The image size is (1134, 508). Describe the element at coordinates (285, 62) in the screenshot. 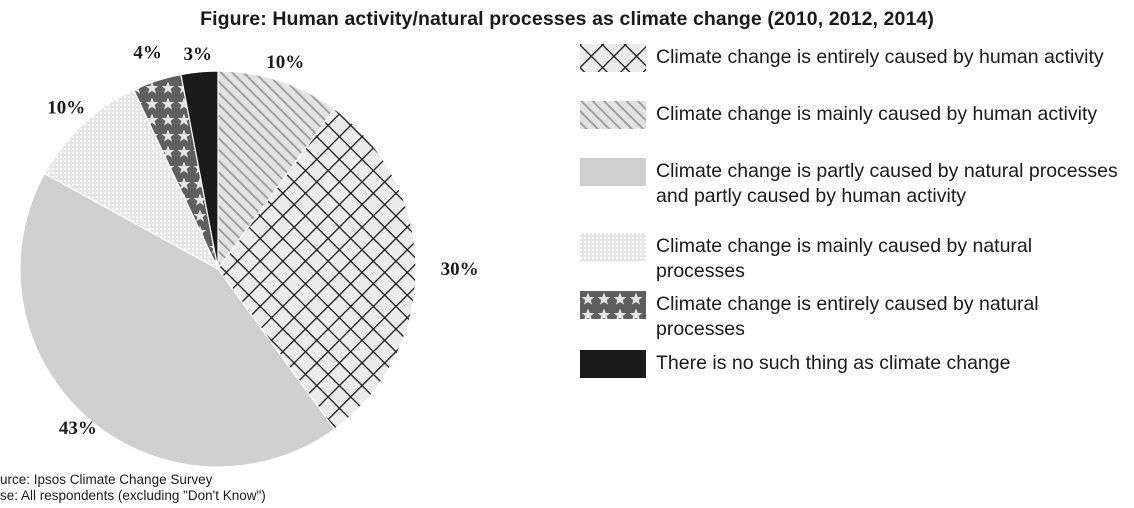

I see `pie-label-1: 10%` at that location.